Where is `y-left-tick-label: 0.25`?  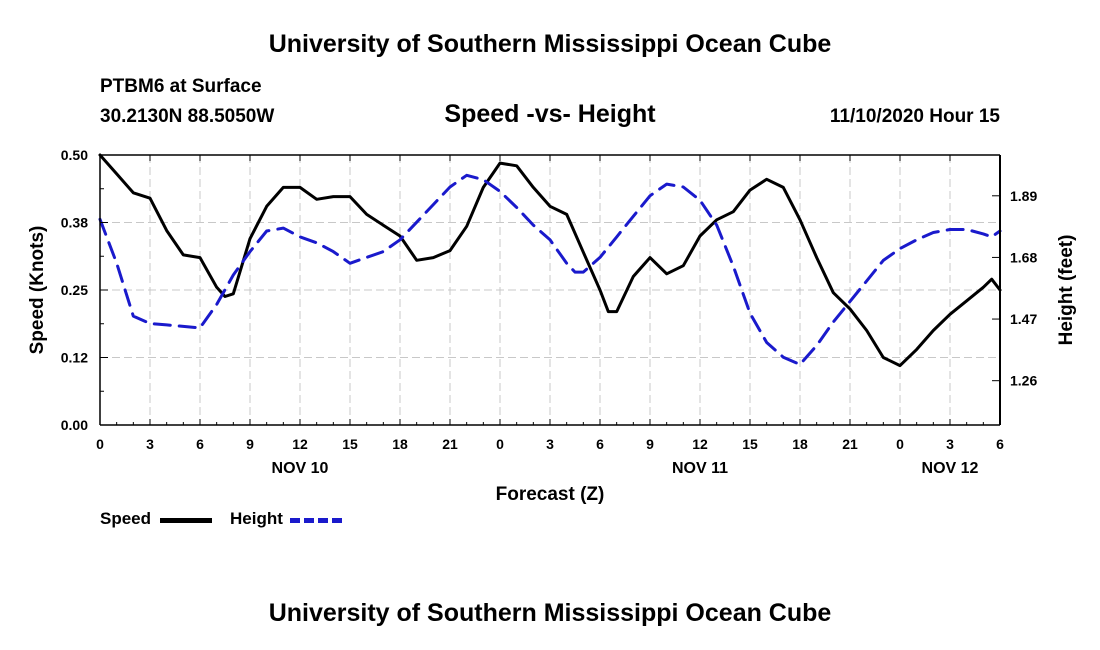
y-left-tick-label: 0.25 is located at coordinates (74, 290).